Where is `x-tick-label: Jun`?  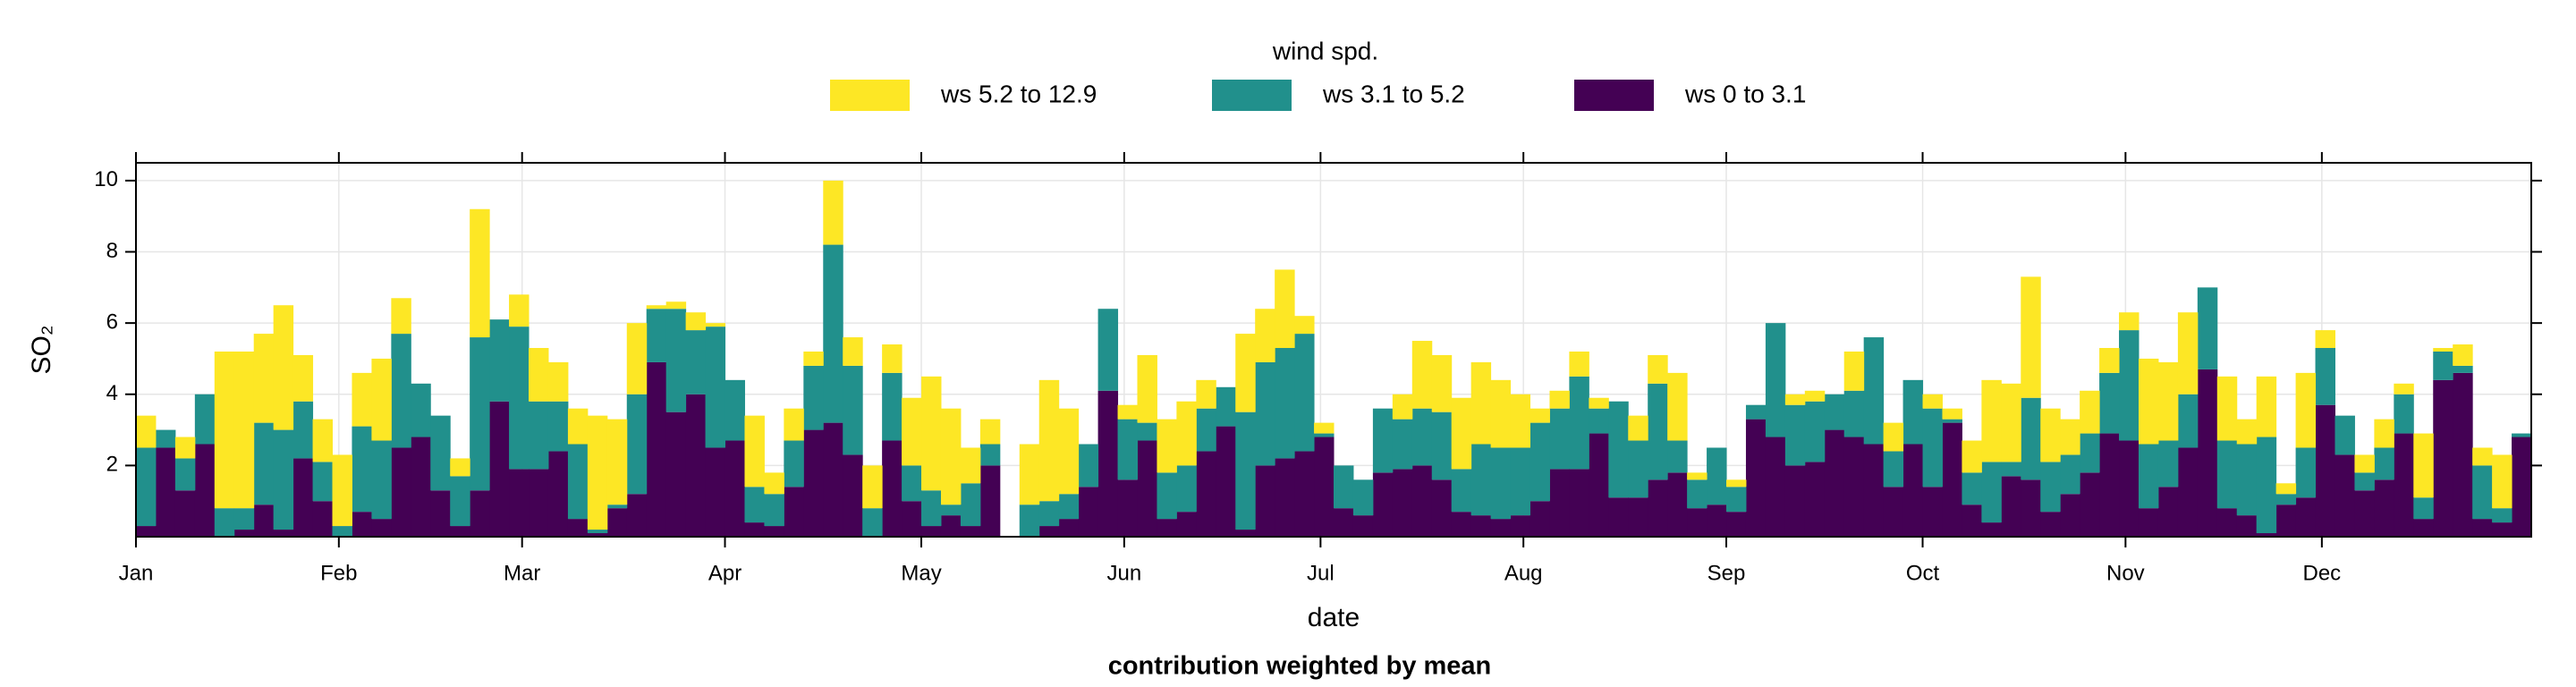 x-tick-label: Jun is located at coordinates (1124, 573).